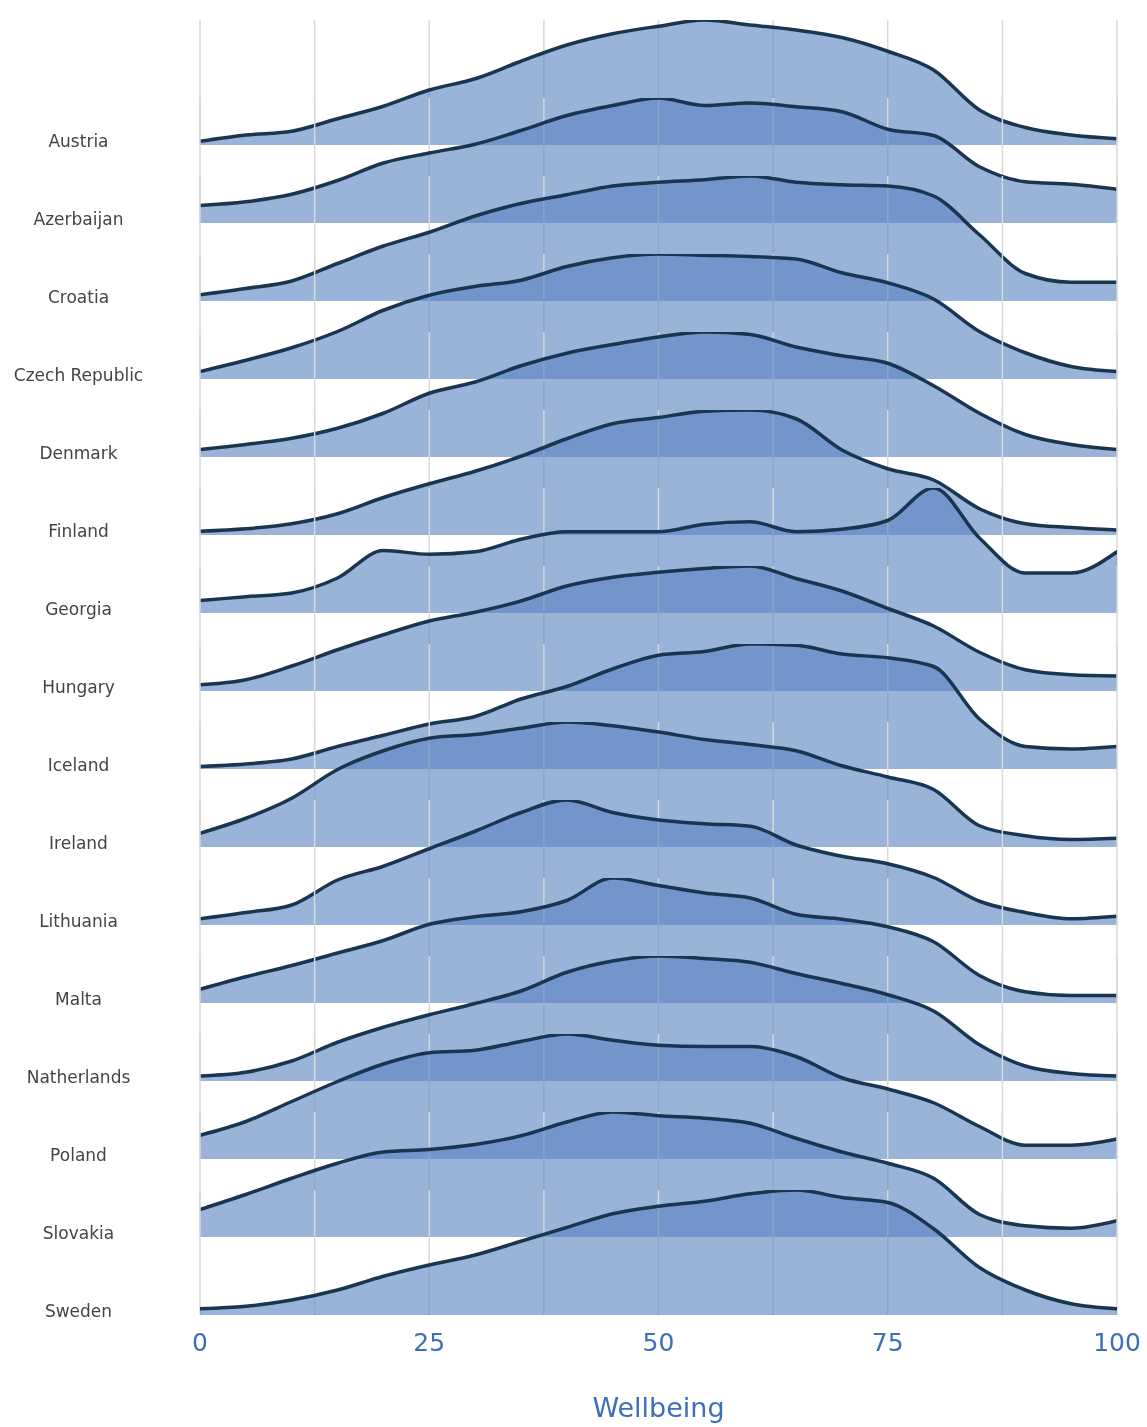  Describe the element at coordinates (78, 1077) in the screenshot. I see `y-axis-title: Natherlands` at that location.